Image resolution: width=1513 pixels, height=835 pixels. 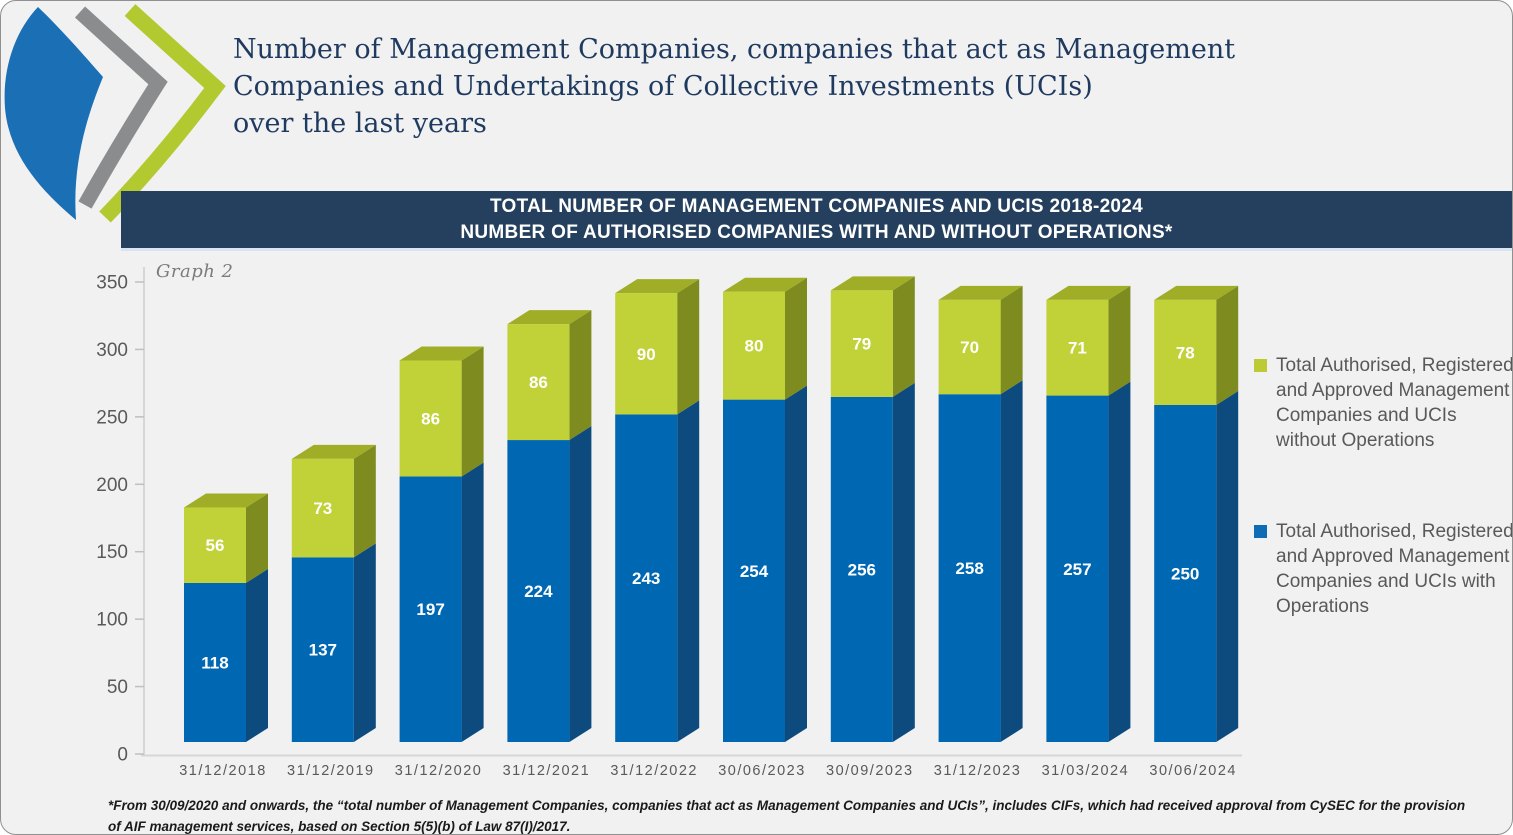 I want to click on bar-value-without-operations: 71, so click(x=1077, y=348).